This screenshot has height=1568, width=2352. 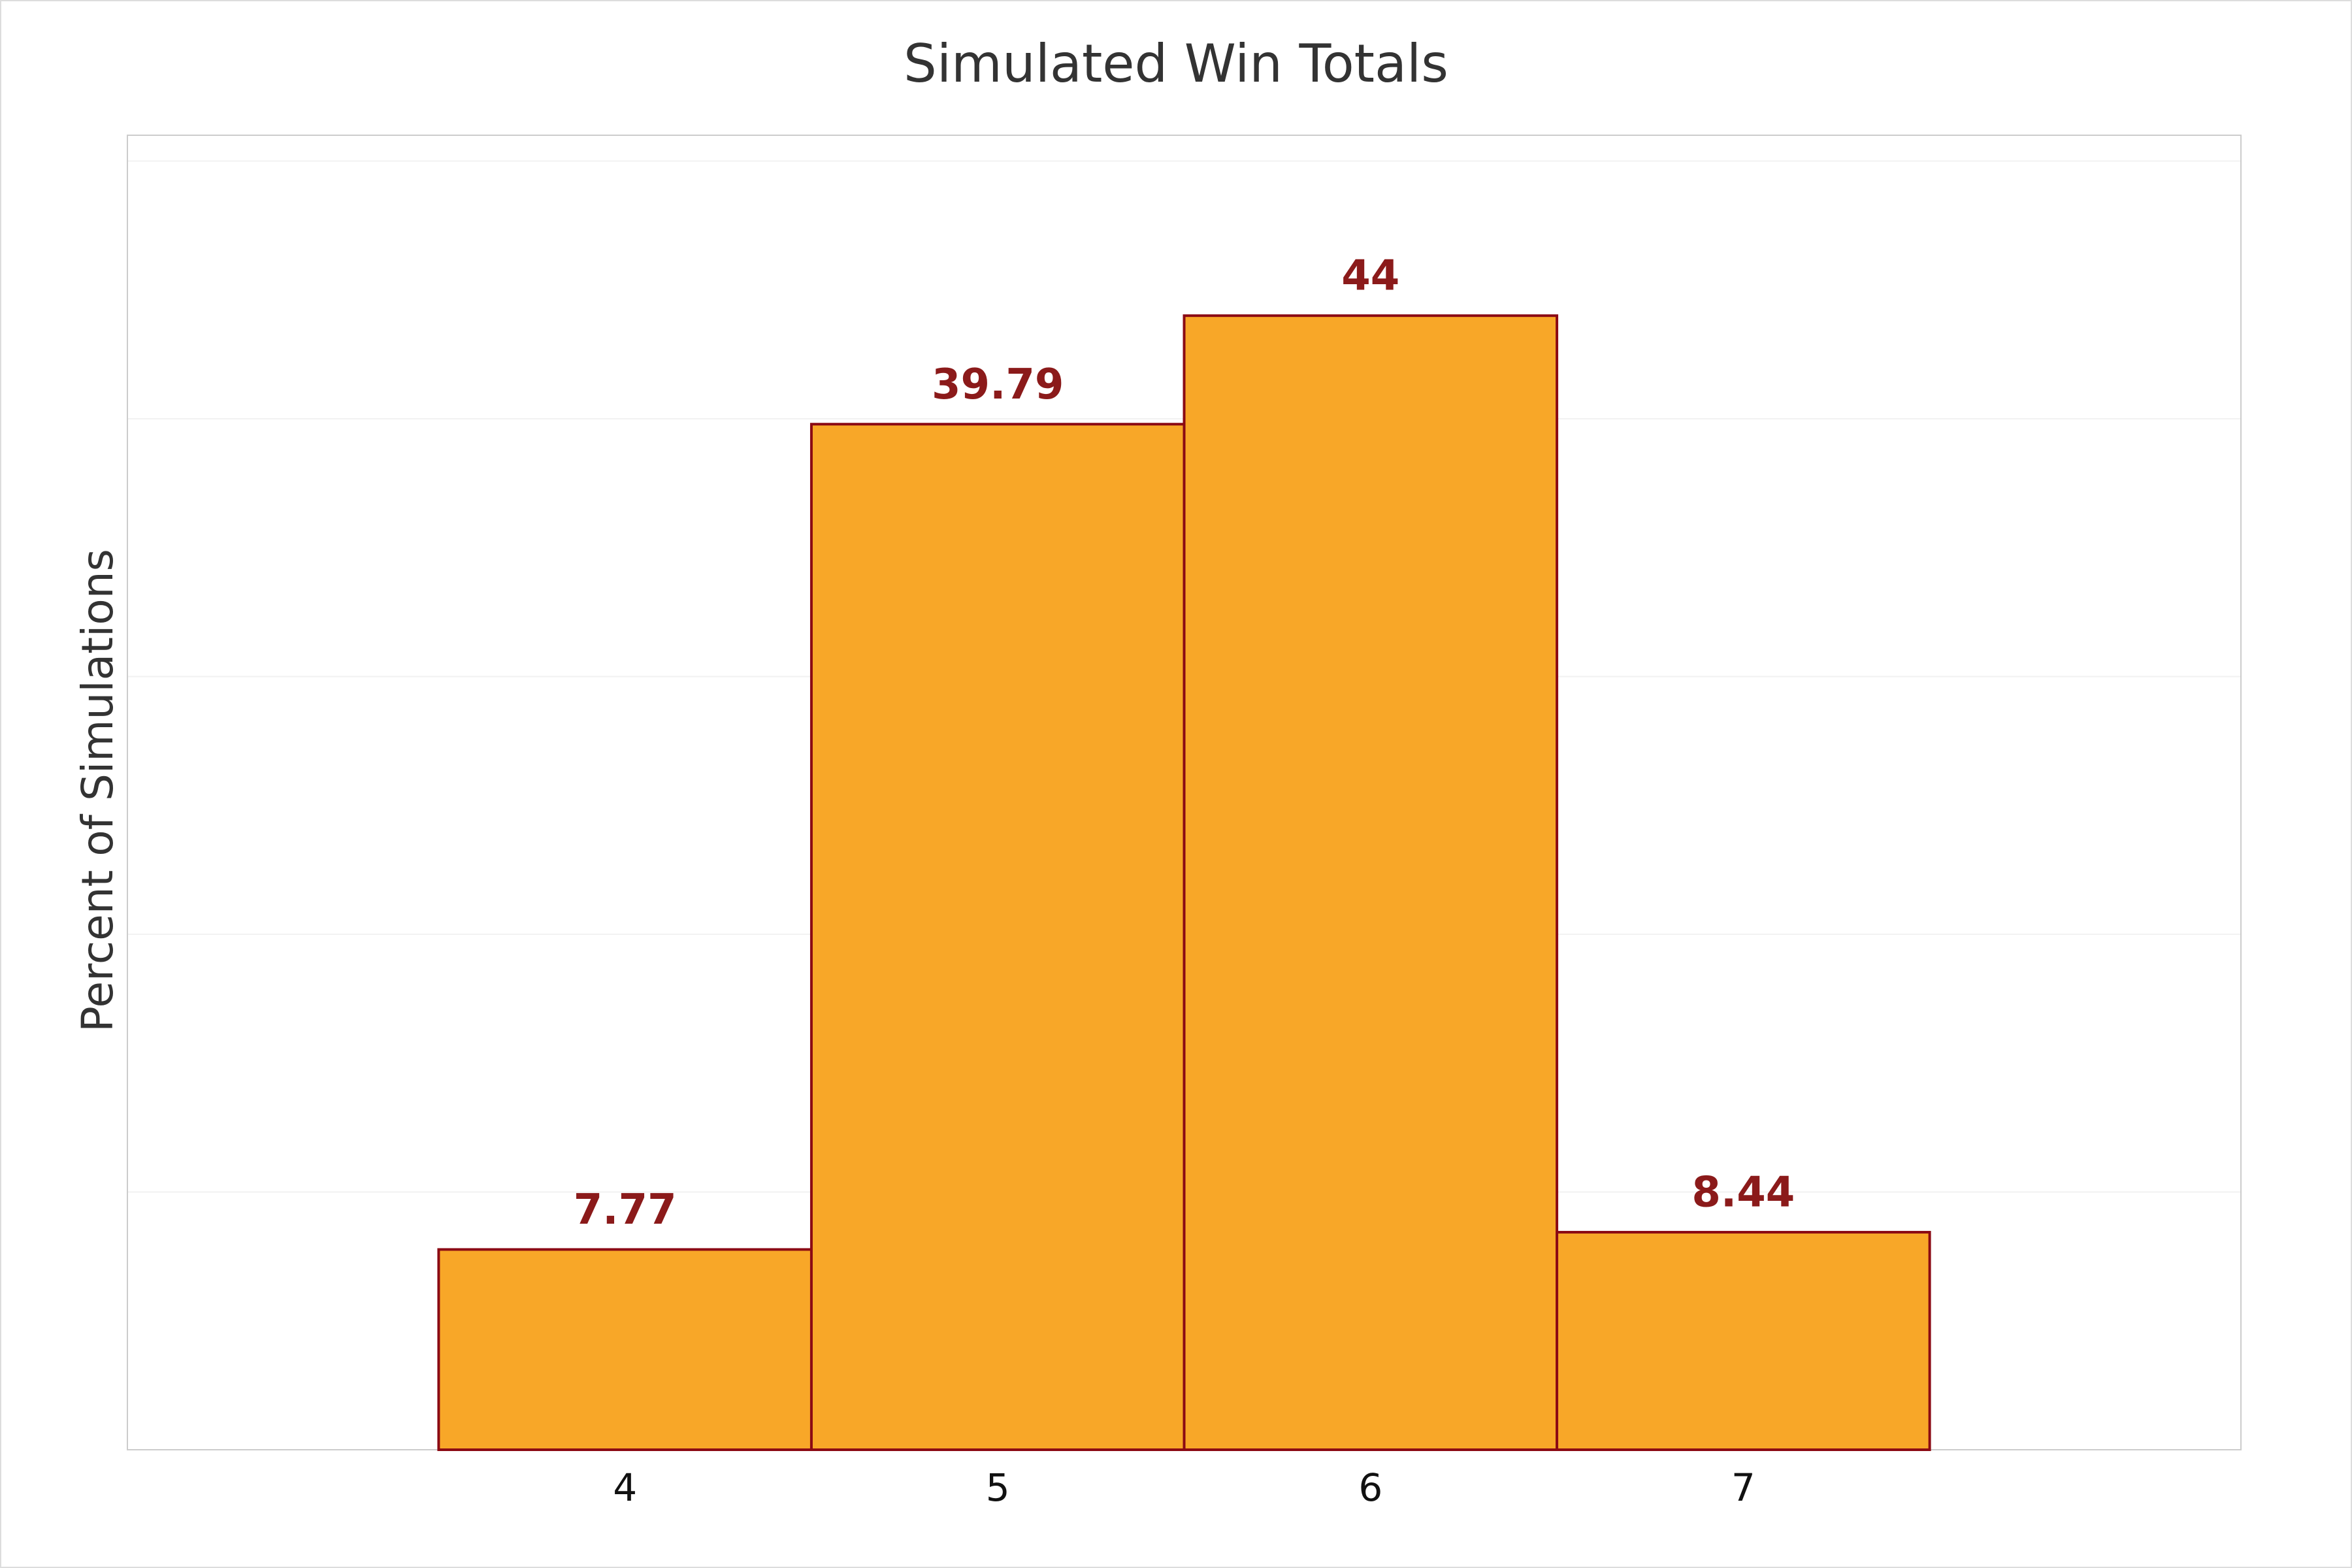 I want to click on value-label: 39.79, so click(x=998, y=385).